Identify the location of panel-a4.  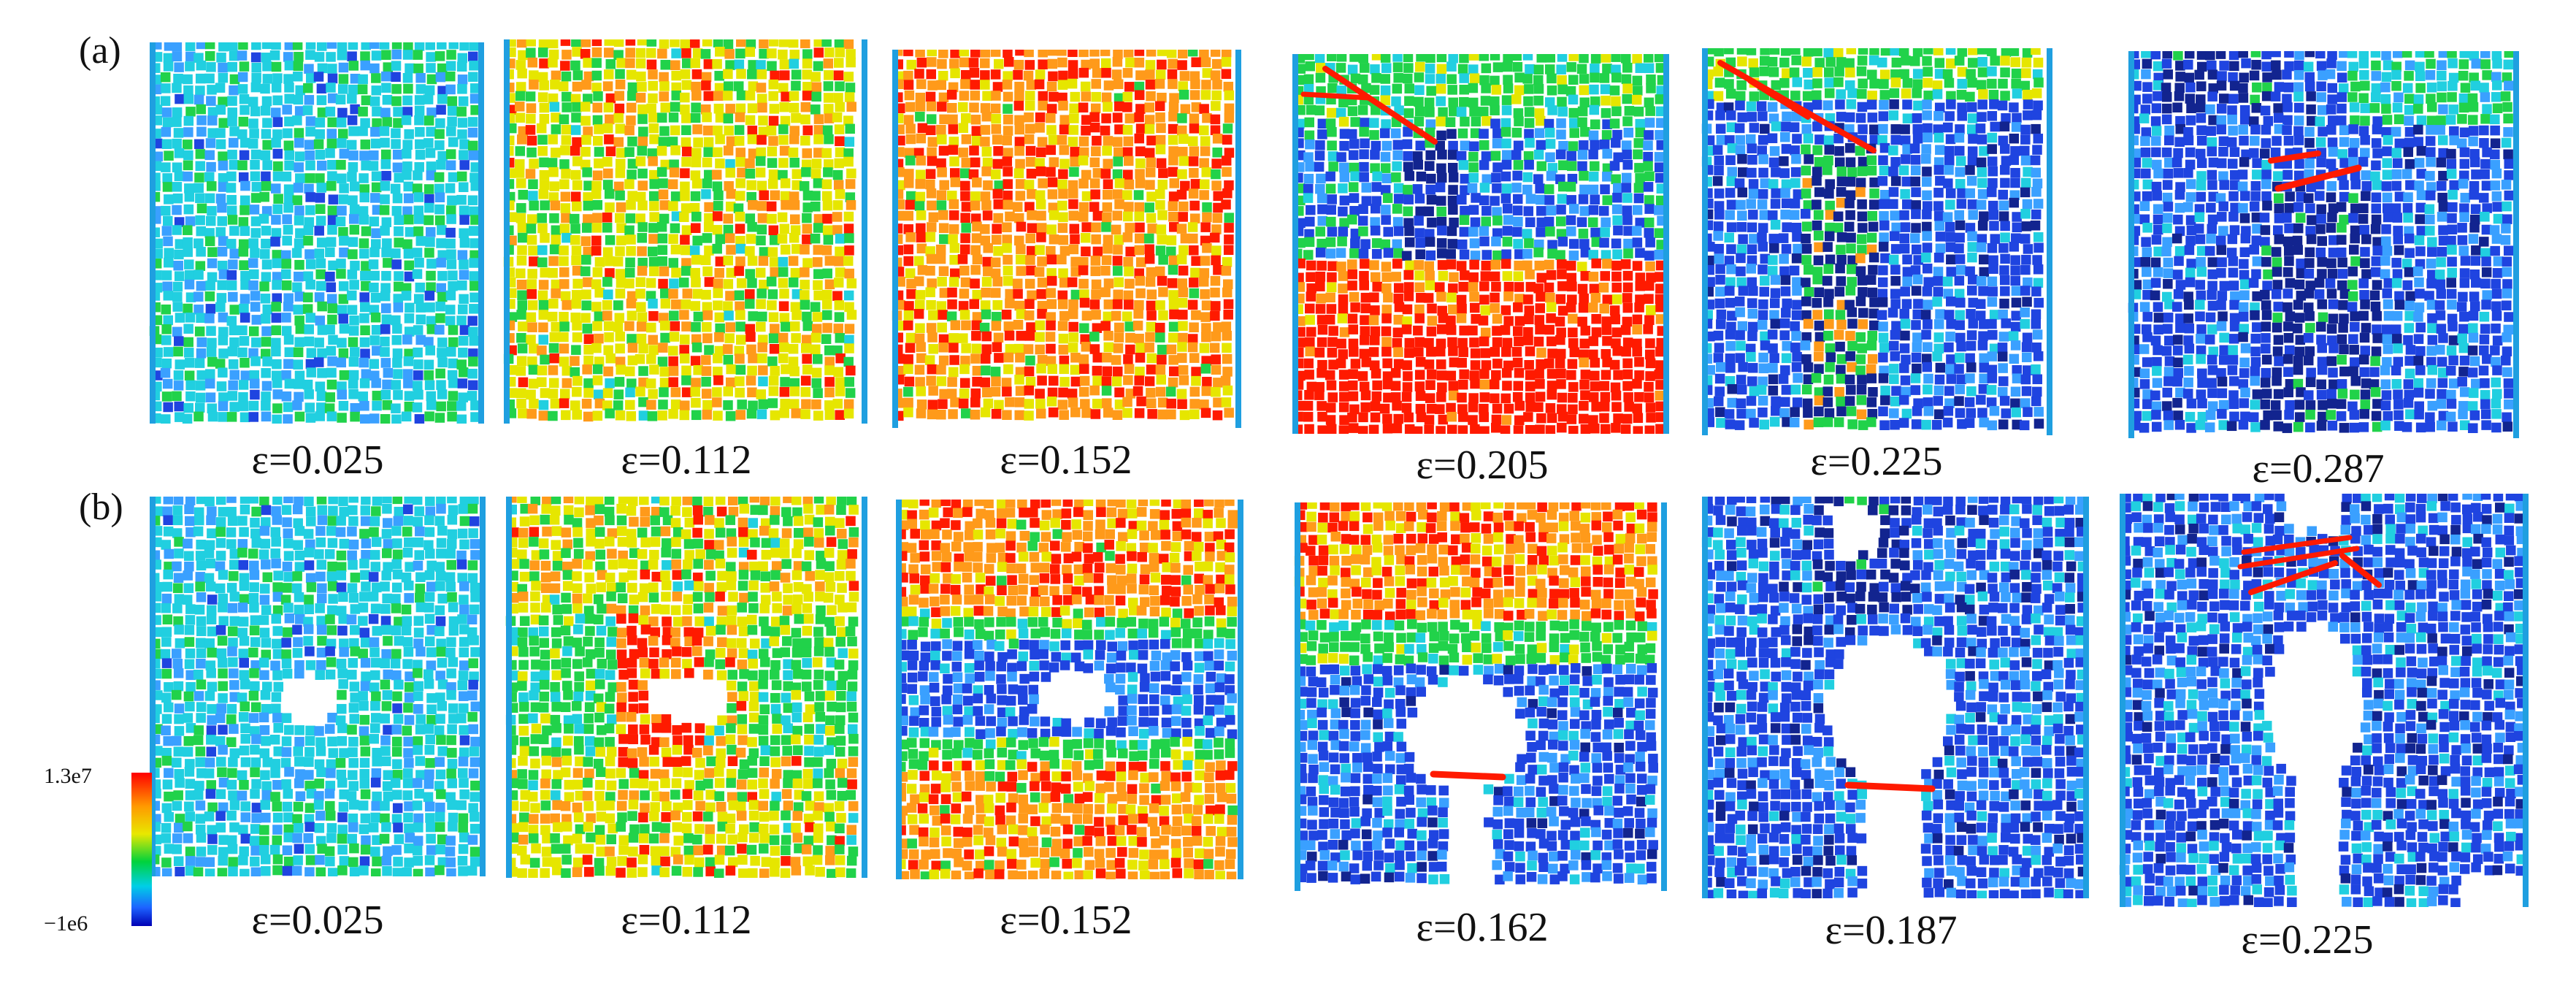
(1481, 244).